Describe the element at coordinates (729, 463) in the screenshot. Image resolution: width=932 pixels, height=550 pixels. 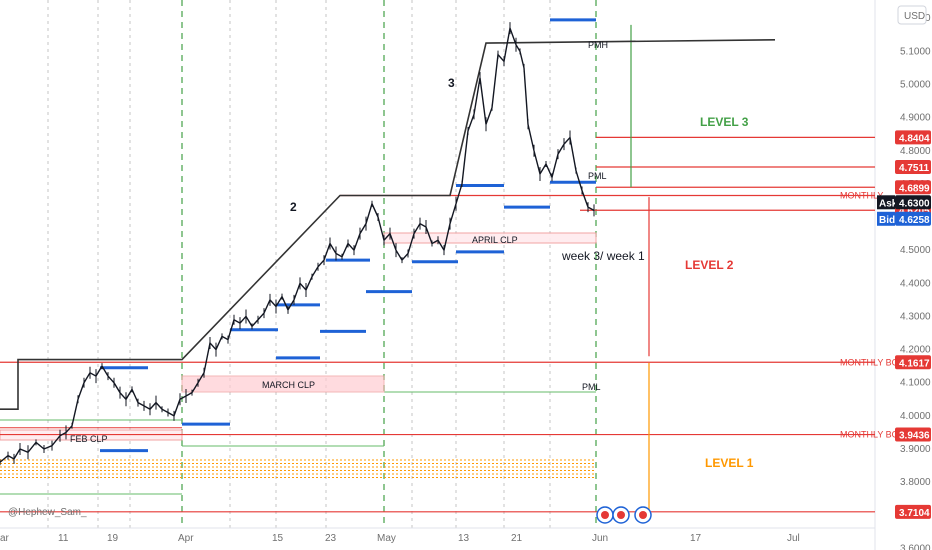
I see `level-label: LEVEL 1` at that location.